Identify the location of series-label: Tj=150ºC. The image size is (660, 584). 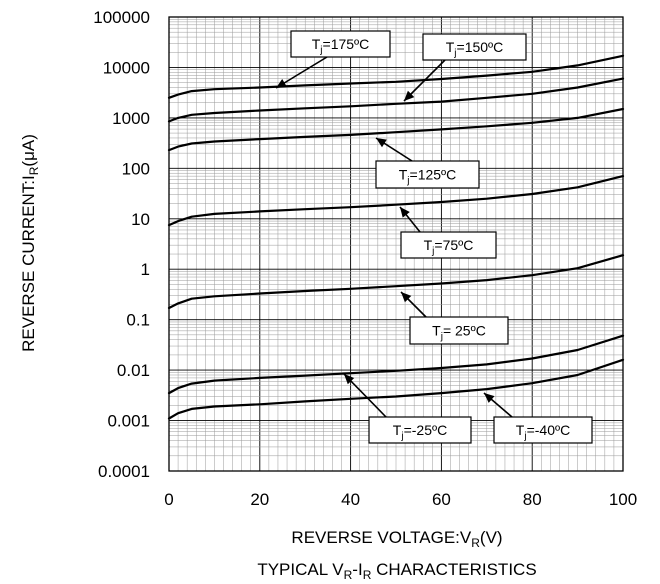
(475, 49).